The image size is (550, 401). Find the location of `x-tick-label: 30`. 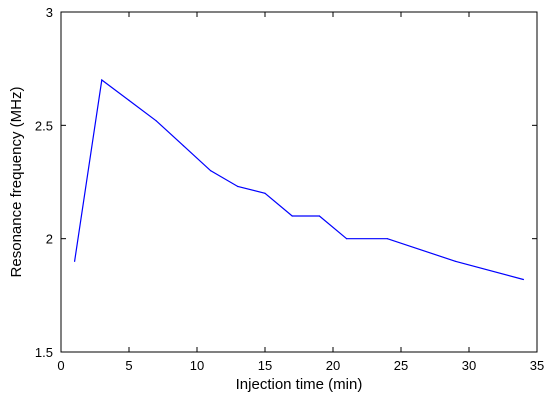

x-tick-label: 30 is located at coordinates (469, 365).